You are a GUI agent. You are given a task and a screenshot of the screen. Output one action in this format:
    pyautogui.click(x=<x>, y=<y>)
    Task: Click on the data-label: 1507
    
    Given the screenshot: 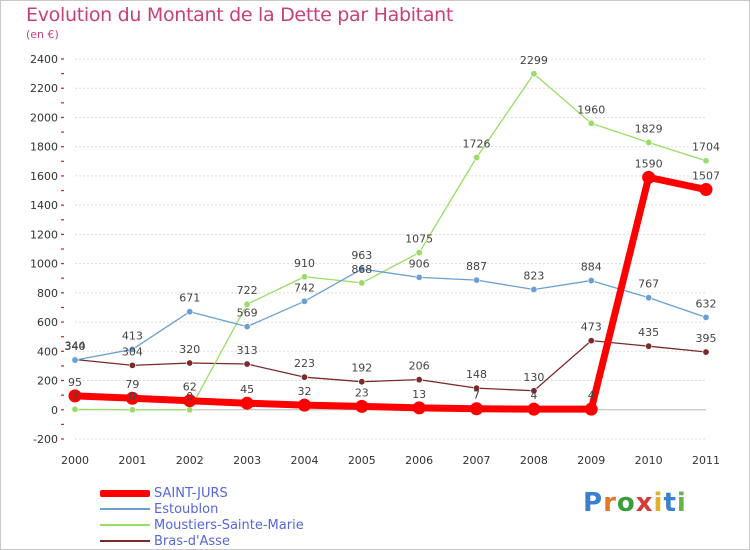 What is the action you would take?
    pyautogui.click(x=706, y=176)
    